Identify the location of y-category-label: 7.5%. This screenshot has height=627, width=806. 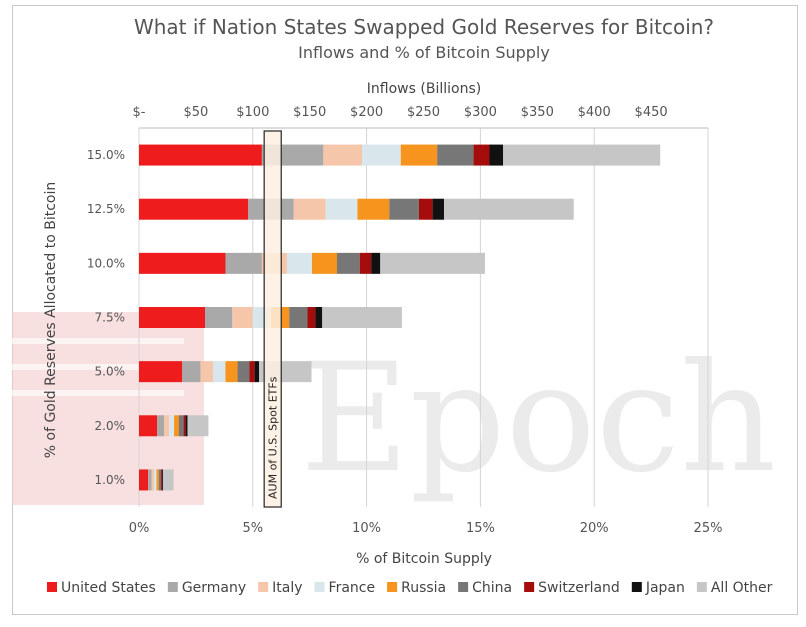
(110, 318).